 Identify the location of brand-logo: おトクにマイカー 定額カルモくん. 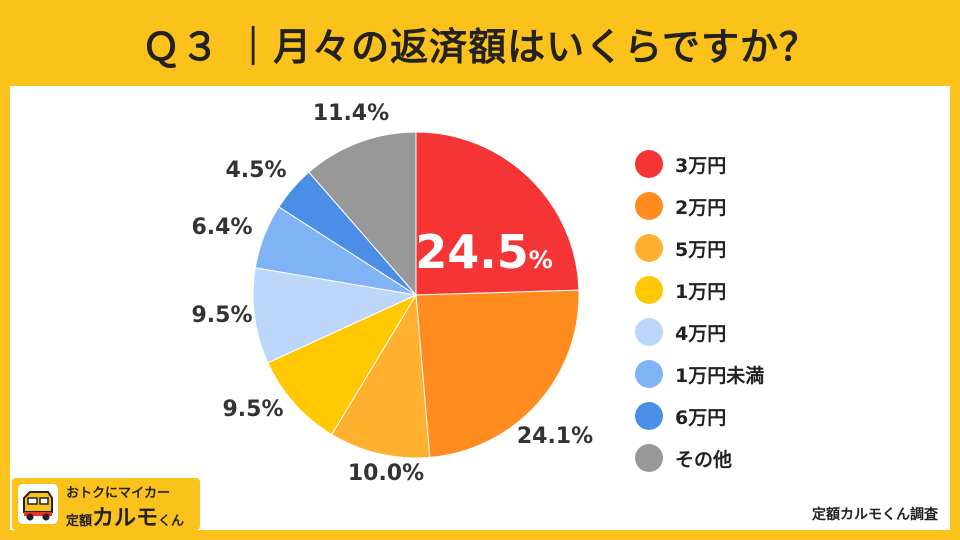
(106, 505).